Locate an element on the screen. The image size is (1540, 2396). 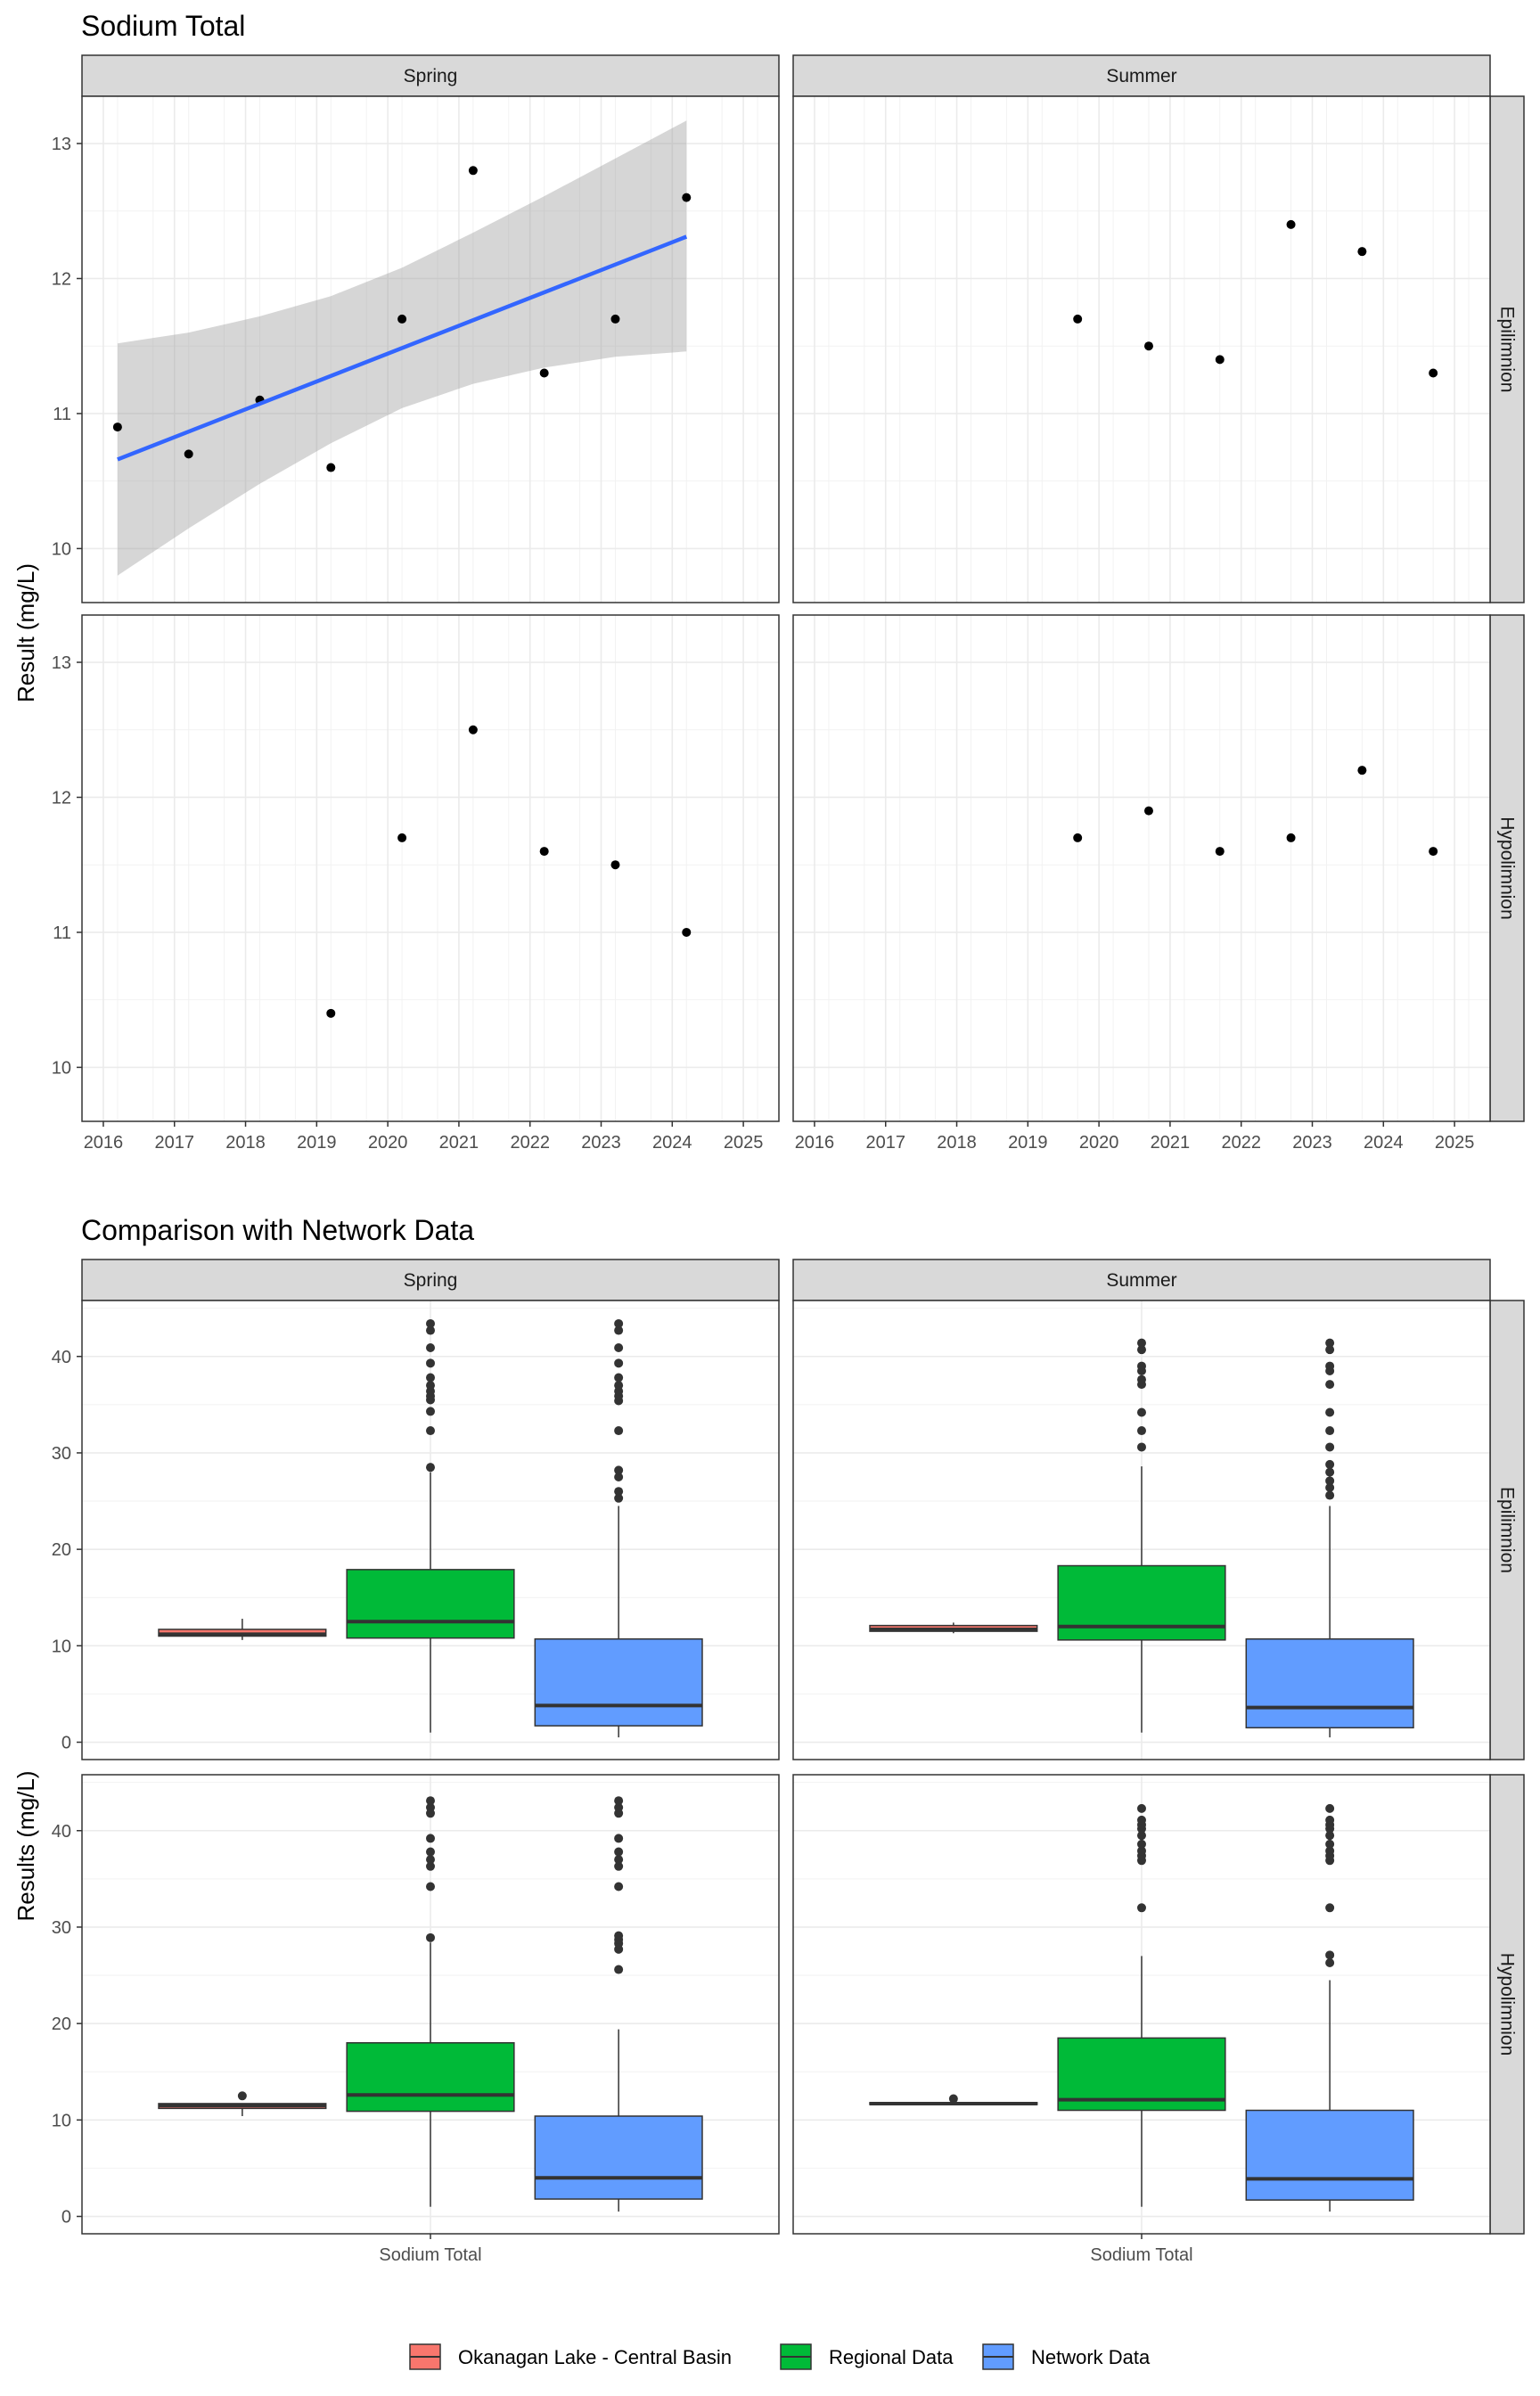
y-tick-label: 0 is located at coordinates (66, 2218).